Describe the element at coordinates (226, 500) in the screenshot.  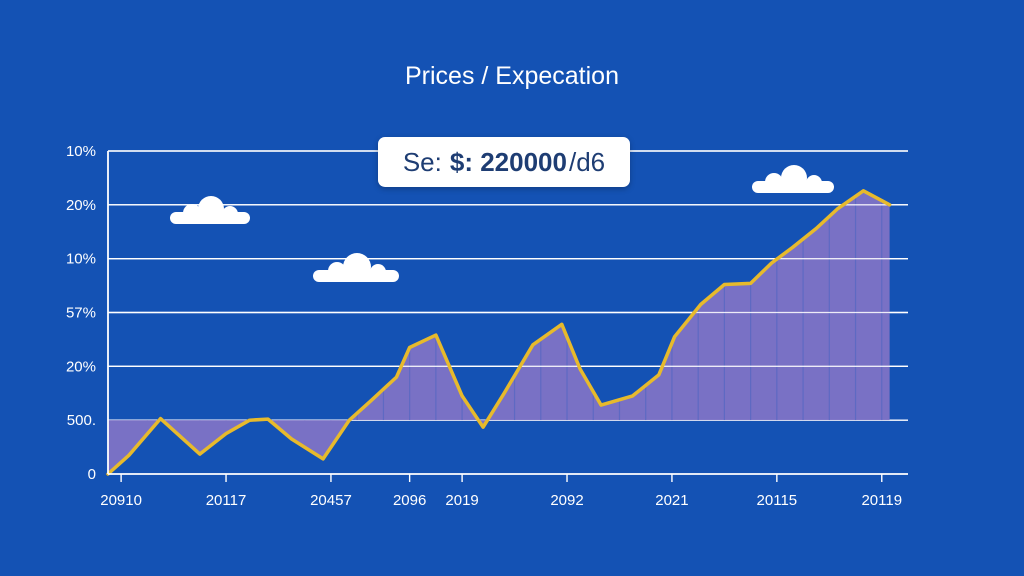
I see `x-tick-label: 20117` at that location.